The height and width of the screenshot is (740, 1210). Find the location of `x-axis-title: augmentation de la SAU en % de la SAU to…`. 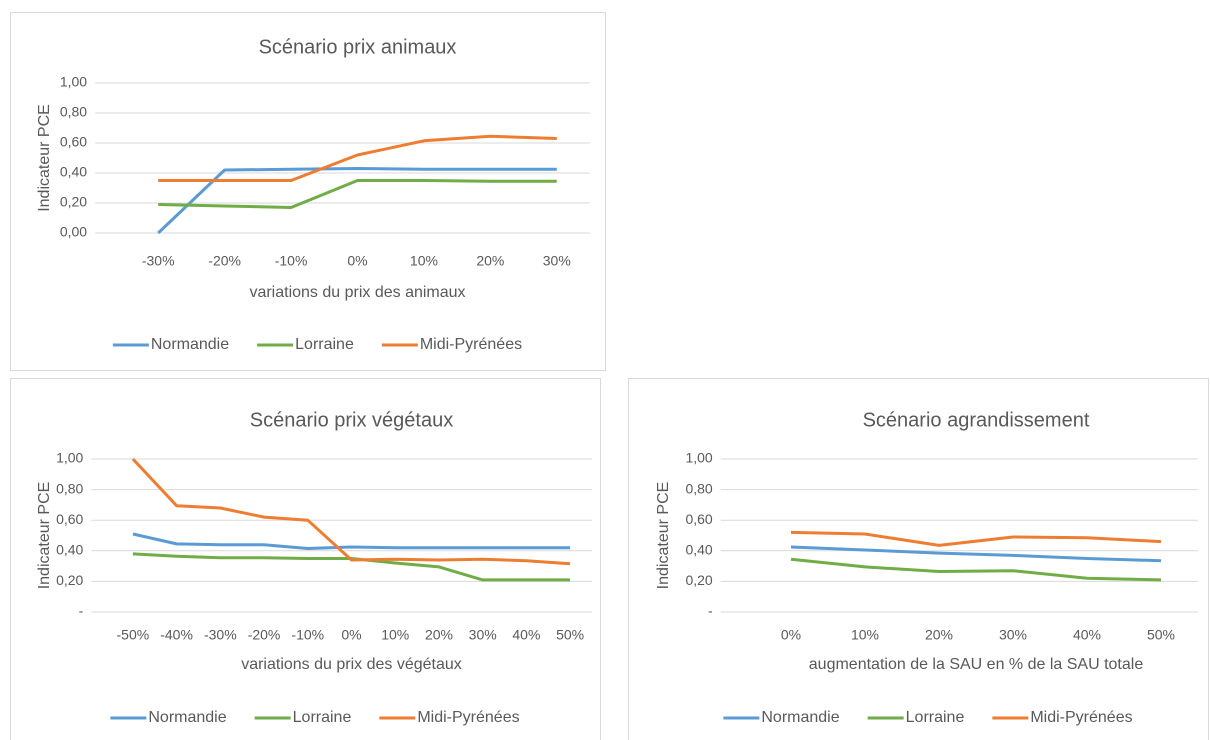

x-axis-title: augmentation de la SAU en % de la SAU to… is located at coordinates (976, 664).